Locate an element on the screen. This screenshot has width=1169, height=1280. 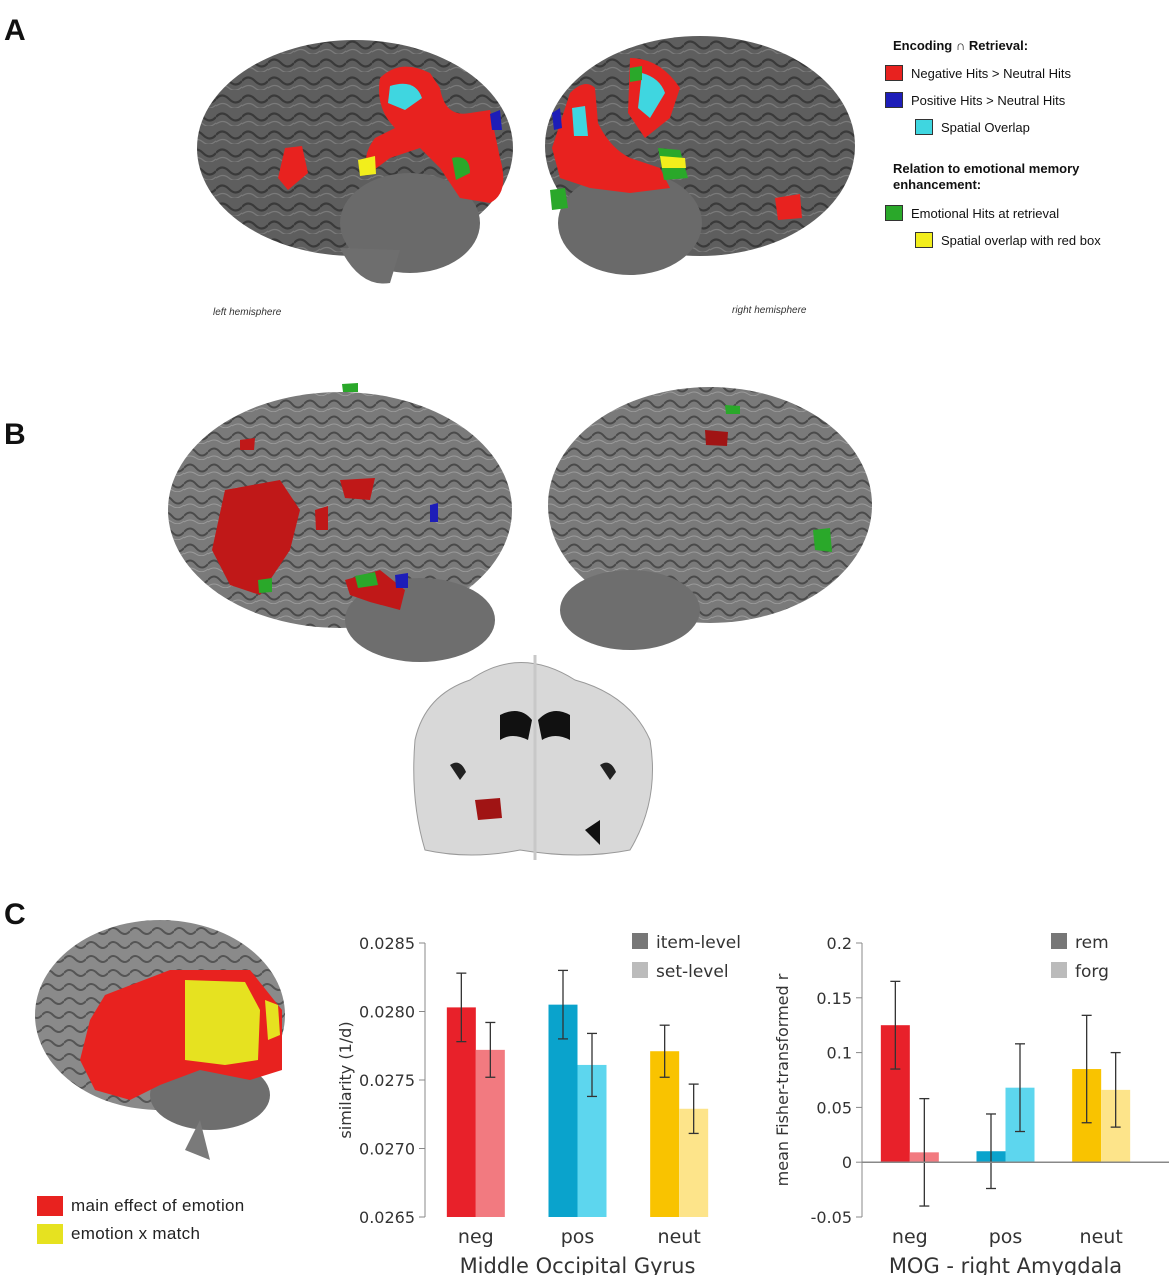
panel-c-brain-legend: main effect of emotion emotion x match is located at coordinates (141, 1220).